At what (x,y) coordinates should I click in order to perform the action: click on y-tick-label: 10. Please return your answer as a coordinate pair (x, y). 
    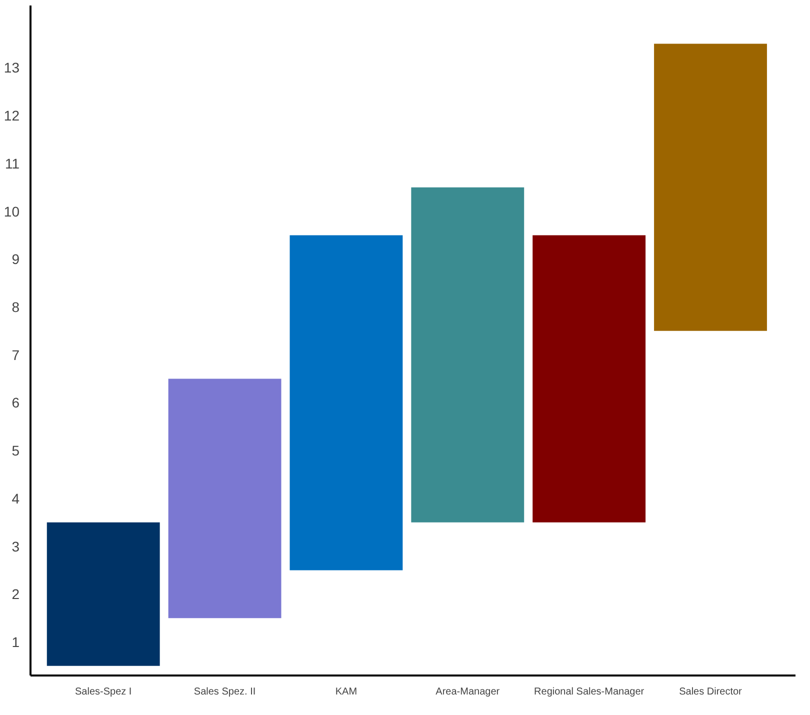
    Looking at the image, I should click on (12, 211).